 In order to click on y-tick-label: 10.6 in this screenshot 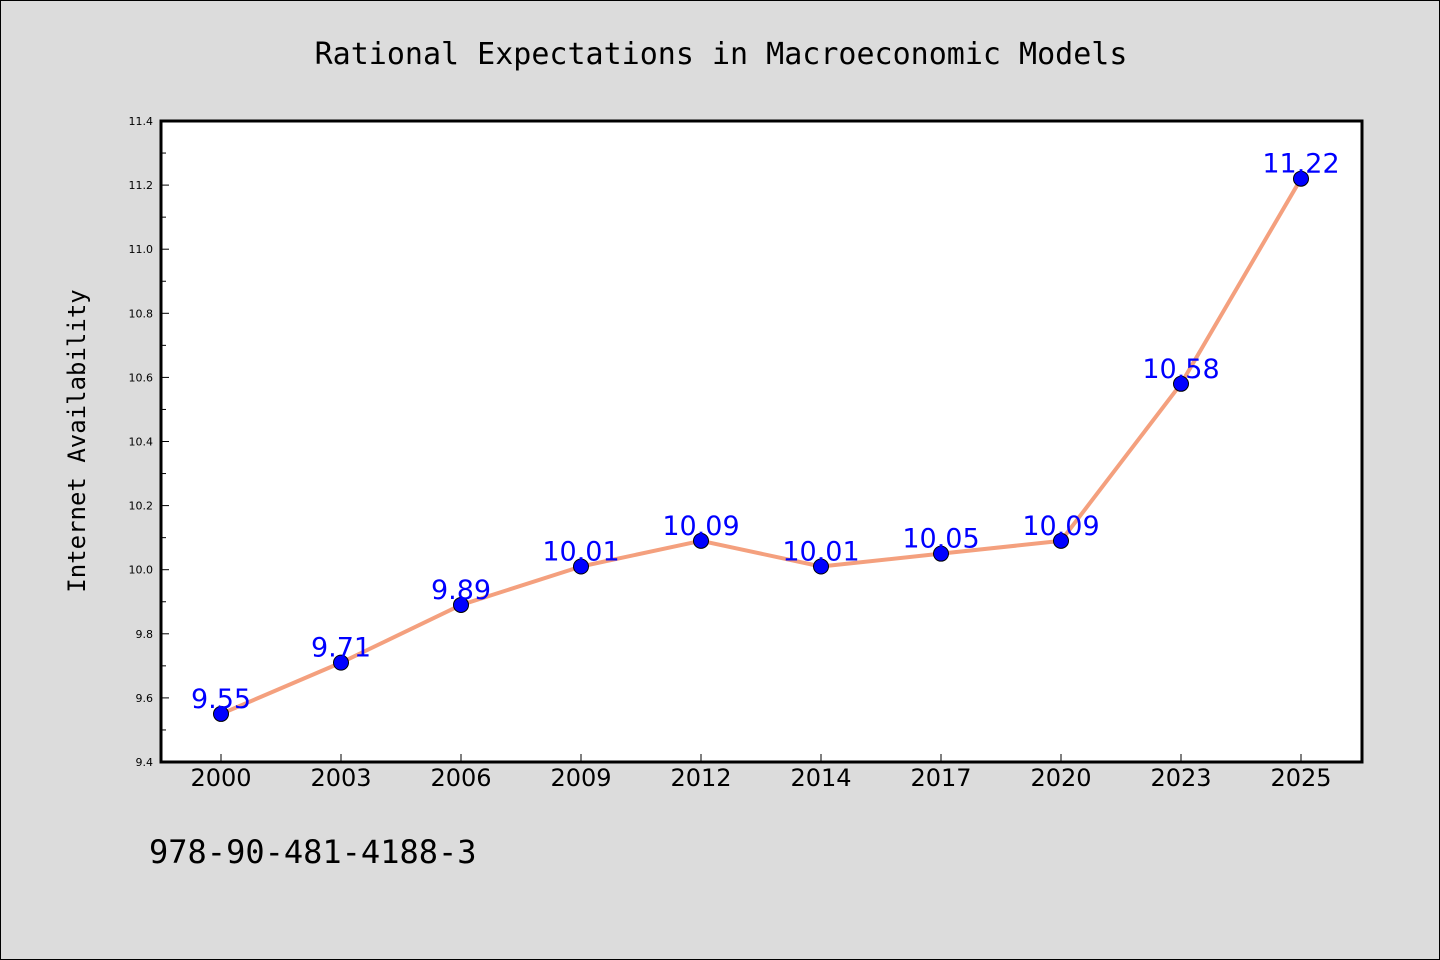, I will do `click(141, 377)`.